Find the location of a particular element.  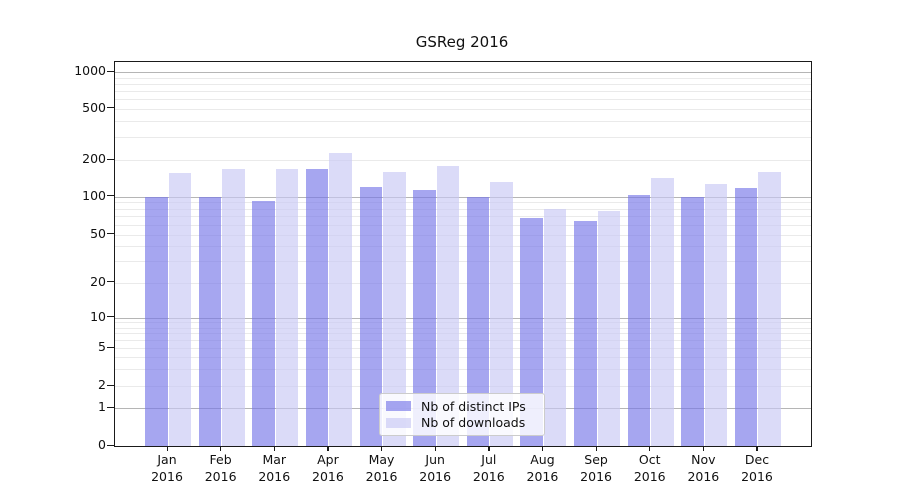

y-tick-label-20: 20 is located at coordinates (98, 281).